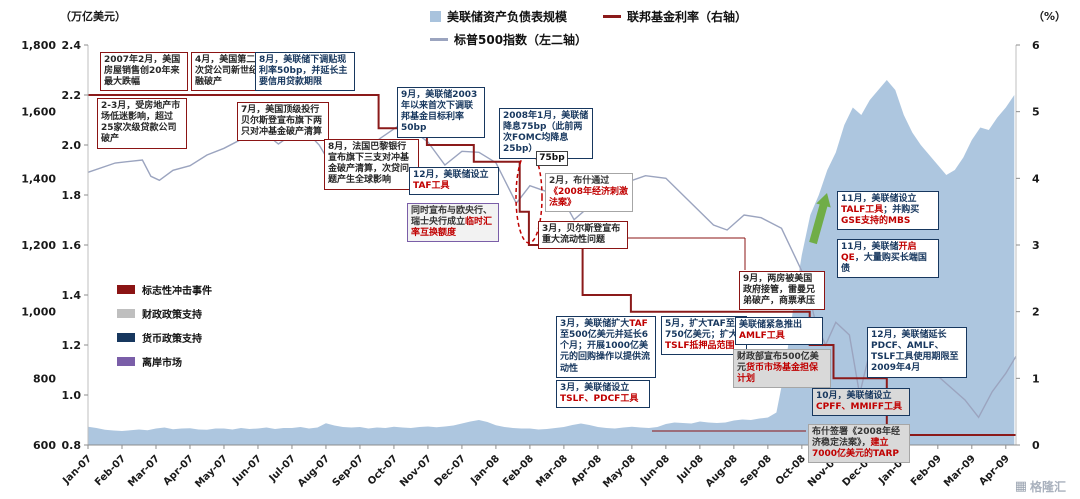 The image size is (1080, 499). Describe the element at coordinates (700, 346) in the screenshot. I see `annotation-text: TSLF抵押品范围` at that location.